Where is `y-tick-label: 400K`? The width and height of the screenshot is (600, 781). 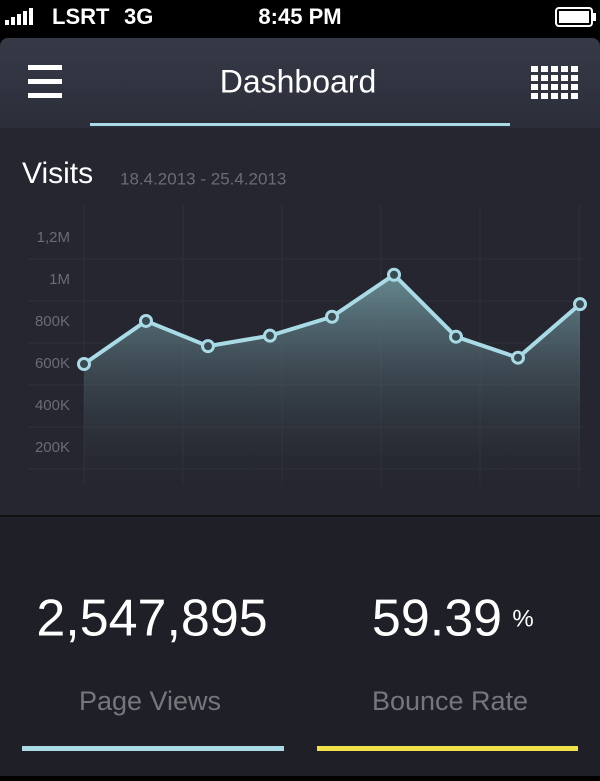
y-tick-label: 400K is located at coordinates (52, 405).